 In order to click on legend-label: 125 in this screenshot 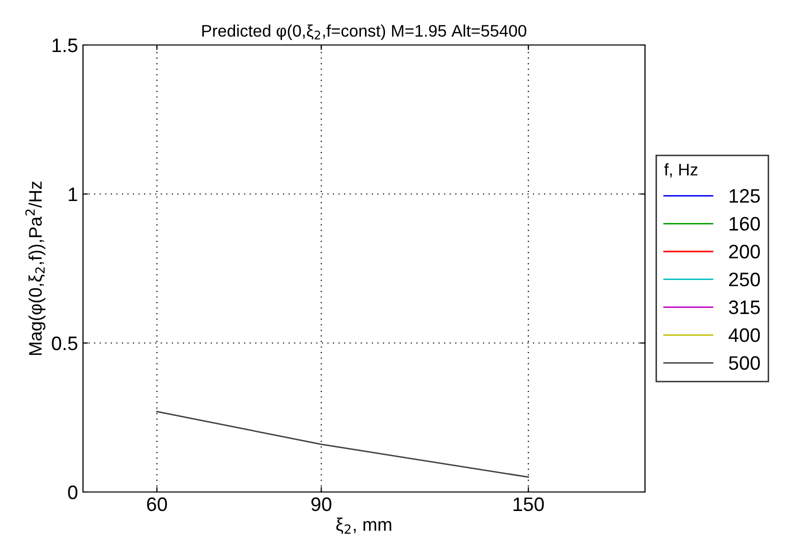, I will do `click(745, 196)`.